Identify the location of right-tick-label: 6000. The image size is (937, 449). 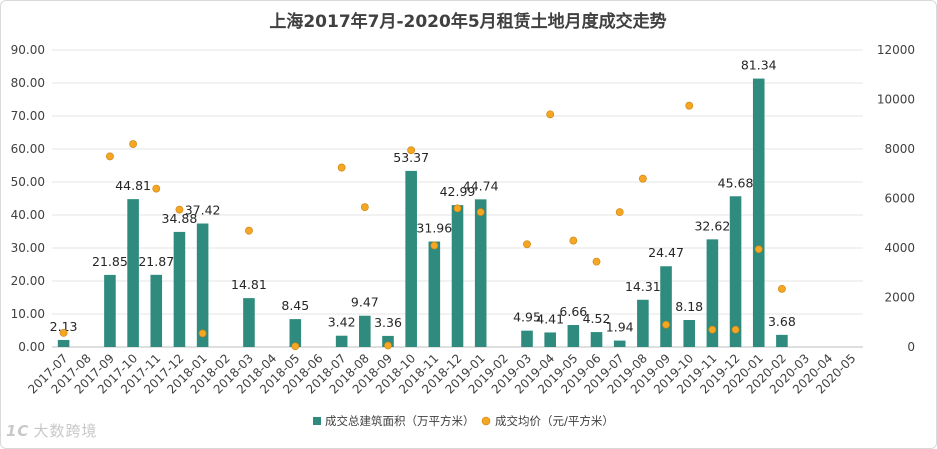
(899, 199).